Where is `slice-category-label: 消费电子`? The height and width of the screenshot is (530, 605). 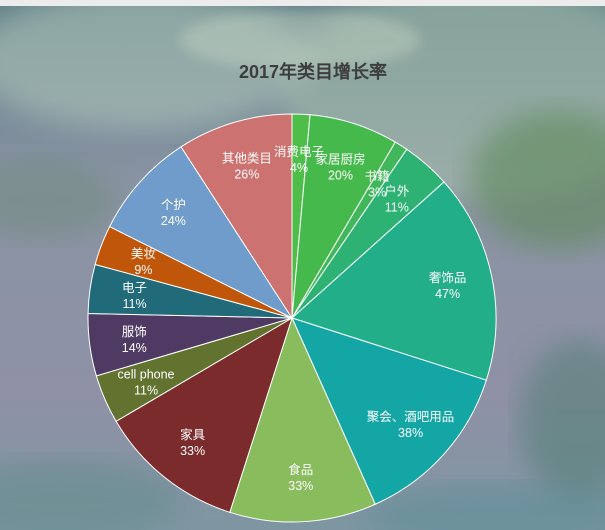 slice-category-label: 消费电子 is located at coordinates (299, 152).